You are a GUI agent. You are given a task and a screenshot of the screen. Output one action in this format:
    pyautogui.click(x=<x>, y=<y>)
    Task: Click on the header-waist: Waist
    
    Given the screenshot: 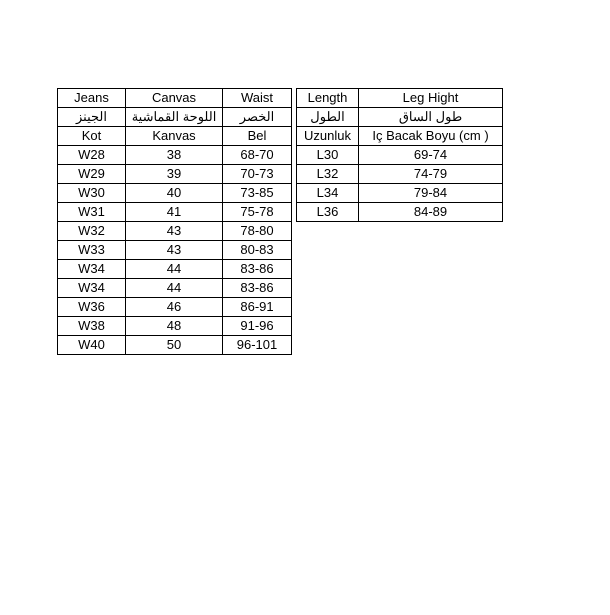 What is the action you would take?
    pyautogui.click(x=257, y=98)
    